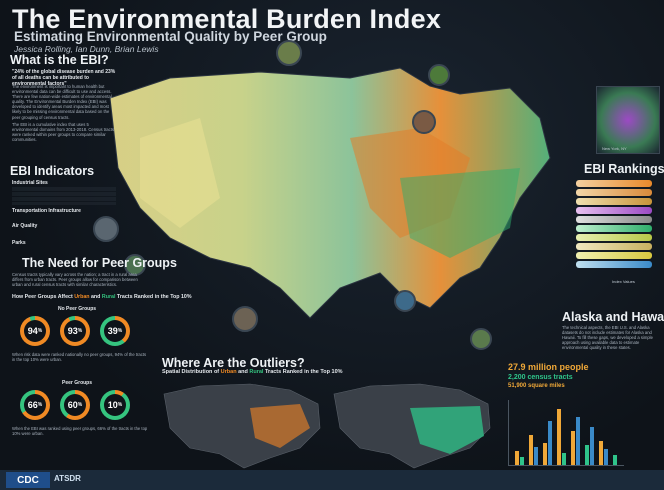  Describe the element at coordinates (82, 297) in the screenshot. I see `peer-subheading-urban: Urban` at that location.